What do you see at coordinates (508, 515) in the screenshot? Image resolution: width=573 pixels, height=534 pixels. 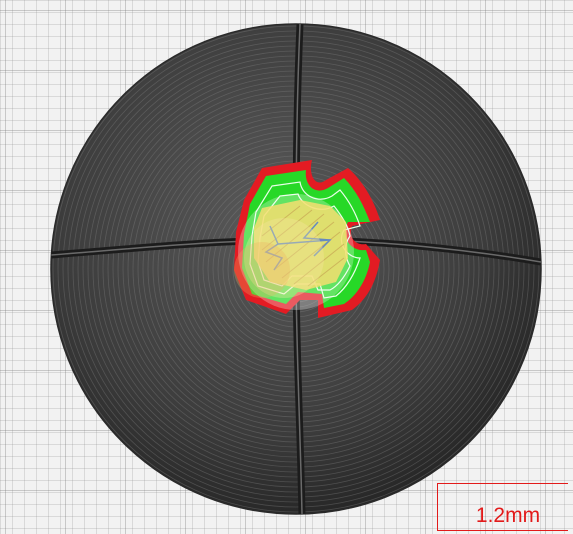 I see `scale-label: 1.2mm` at bounding box center [508, 515].